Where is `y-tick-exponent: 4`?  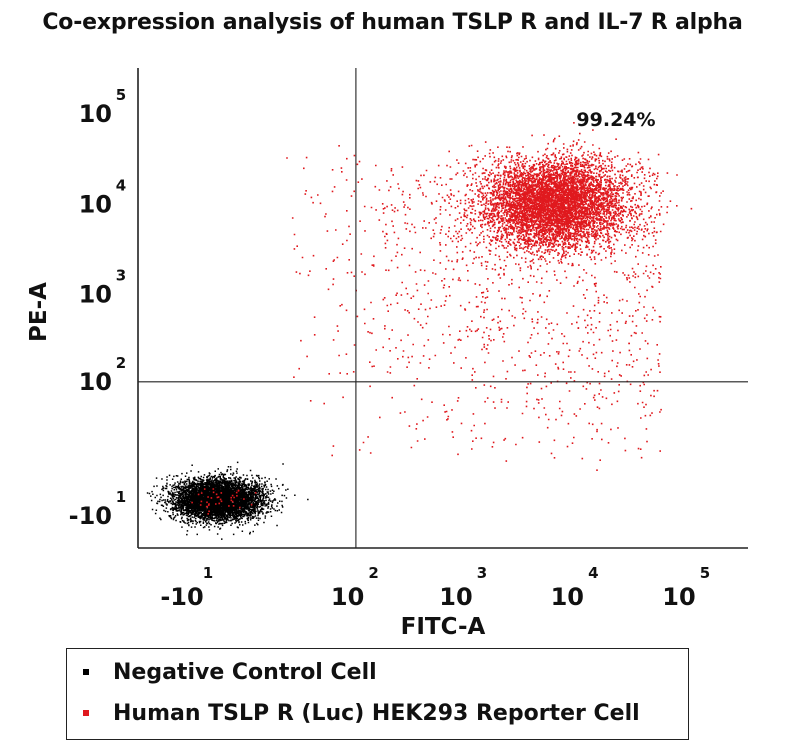
y-tick-exponent: 4 is located at coordinates (121, 185).